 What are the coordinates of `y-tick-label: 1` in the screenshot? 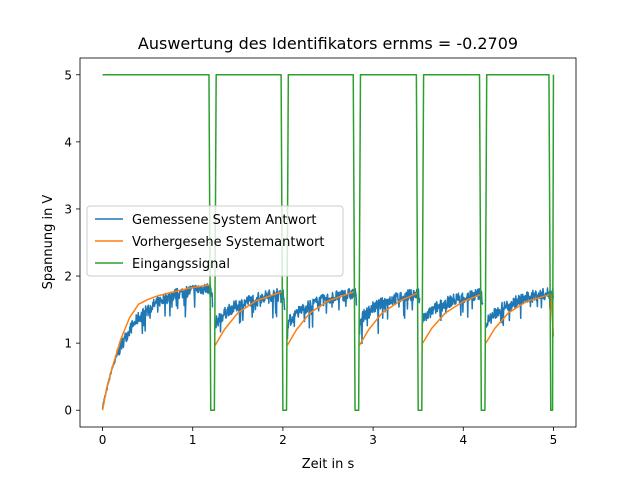 It's located at (68, 344).